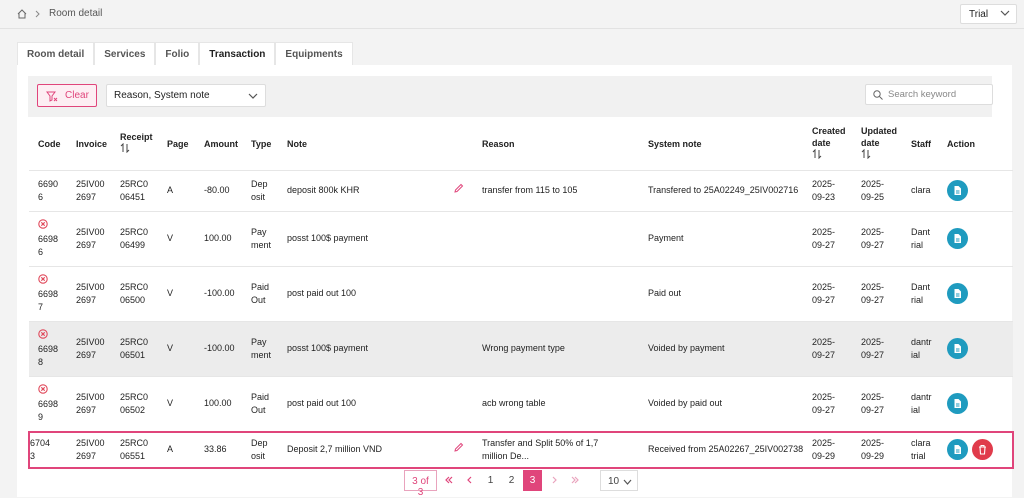  I want to click on property-select-value: Trial, so click(979, 14).